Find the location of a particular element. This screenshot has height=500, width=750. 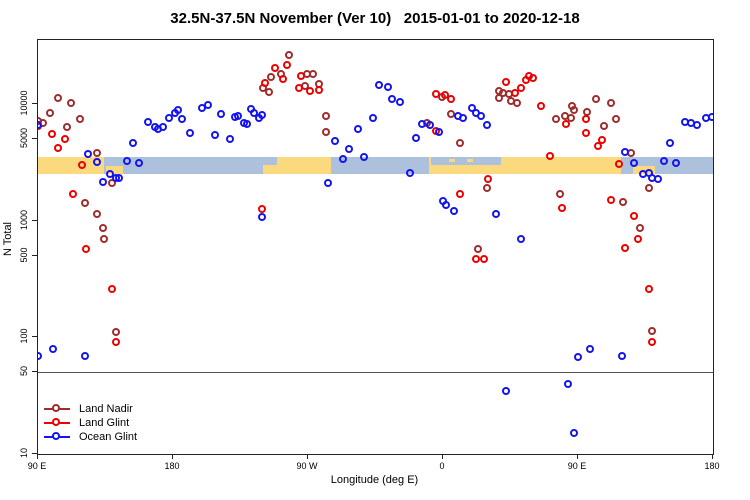

legend-item-ocean-glint: Ocean Glint is located at coordinates (90, 437).